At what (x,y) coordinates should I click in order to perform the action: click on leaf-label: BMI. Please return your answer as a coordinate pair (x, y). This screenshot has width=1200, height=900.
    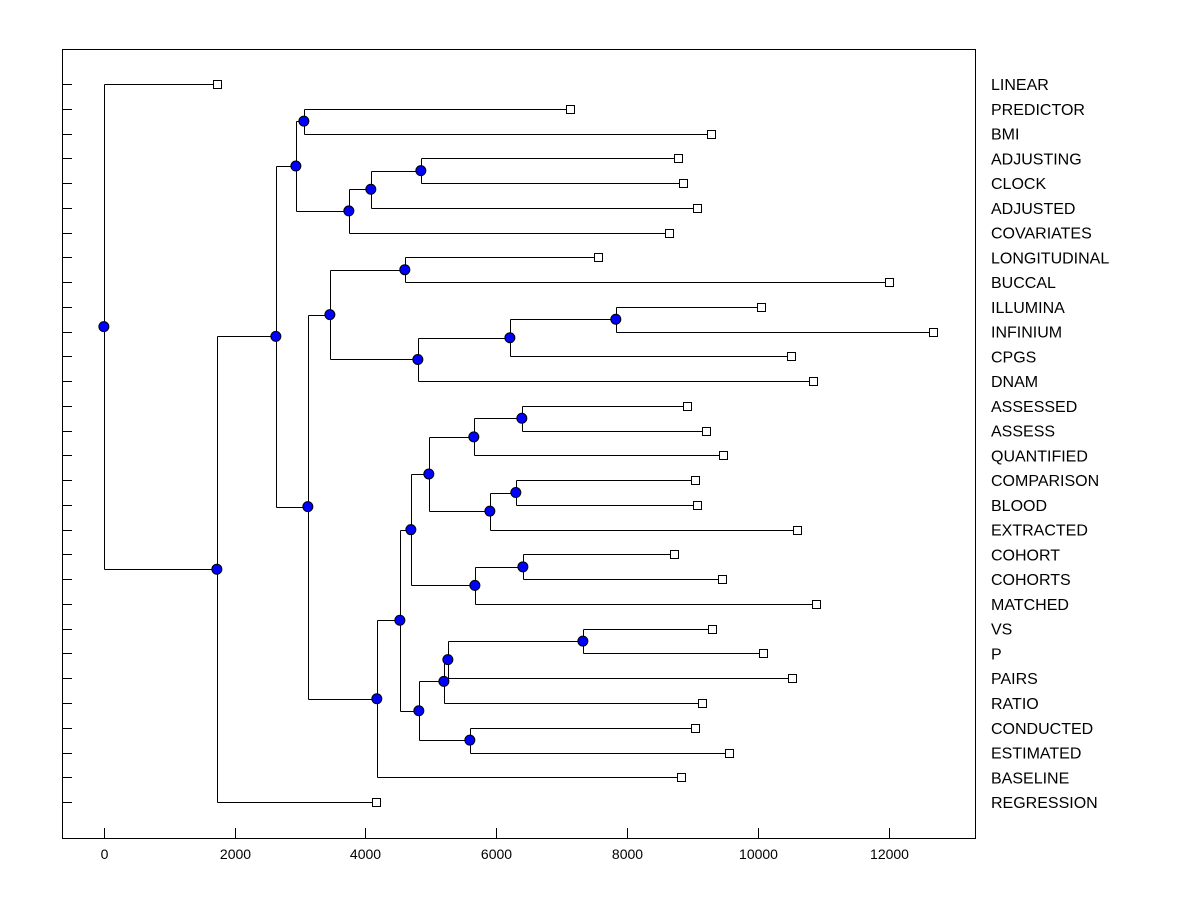
    Looking at the image, I should click on (1005, 135).